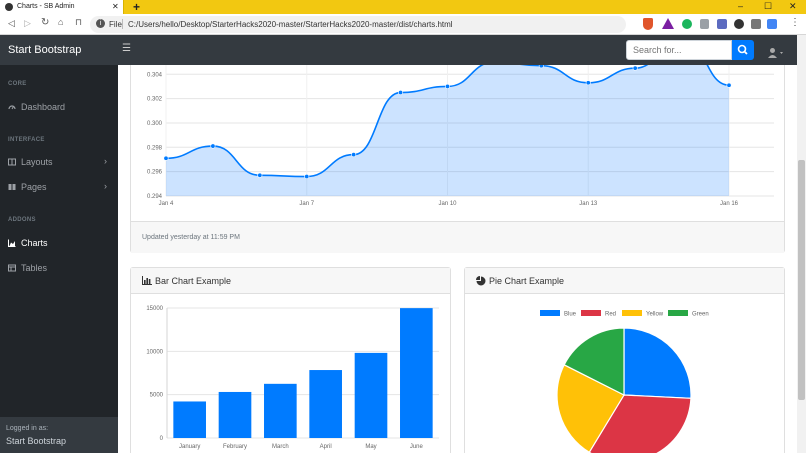 Image resolution: width=806 pixels, height=453 pixels. What do you see at coordinates (193, 280) in the screenshot?
I see `bar-card-title: Bar Chart Example` at bounding box center [193, 280].